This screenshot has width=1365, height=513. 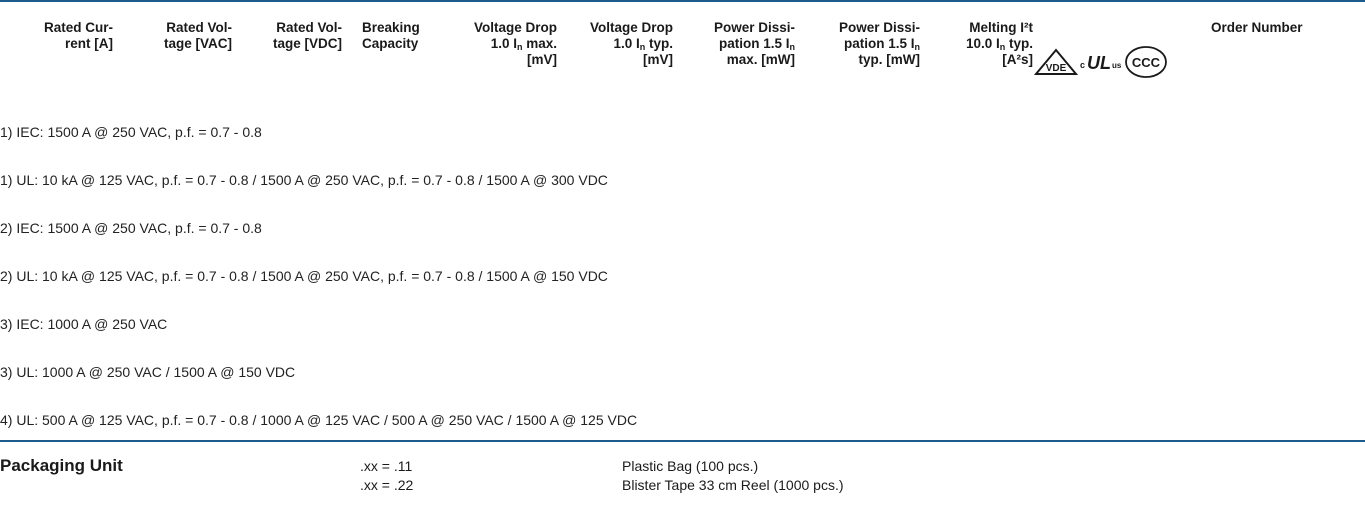 What do you see at coordinates (391, 27) in the screenshot?
I see `col-breaking-l1: Breaking` at bounding box center [391, 27].